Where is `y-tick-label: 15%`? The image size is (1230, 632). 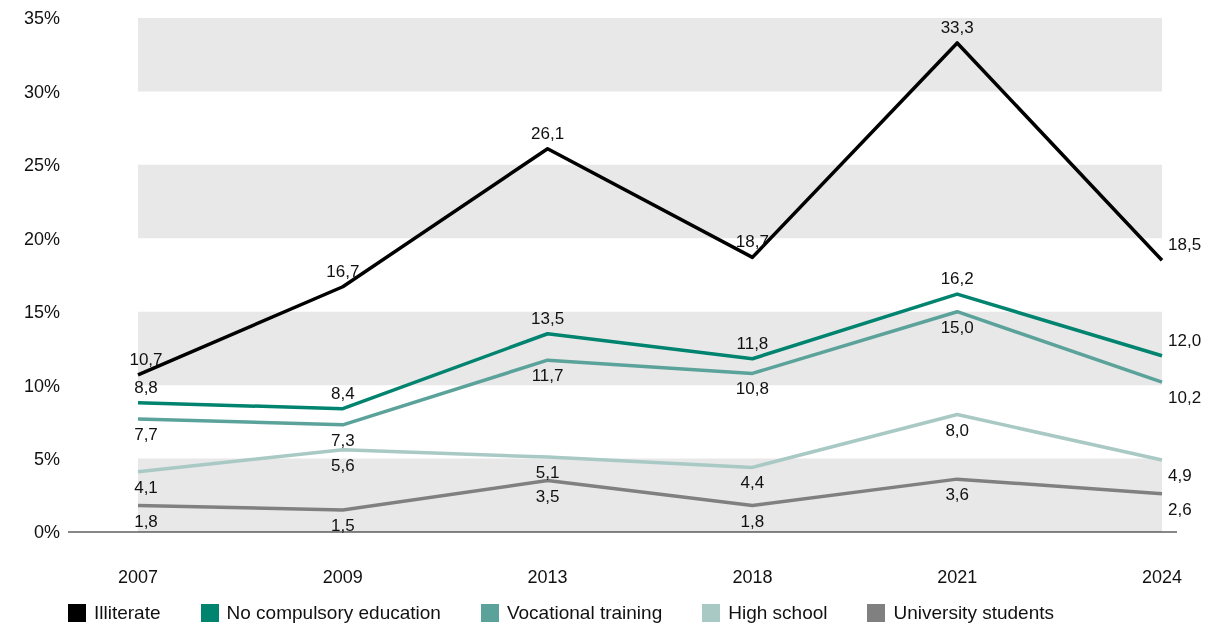
y-tick-label: 15% is located at coordinates (41, 312).